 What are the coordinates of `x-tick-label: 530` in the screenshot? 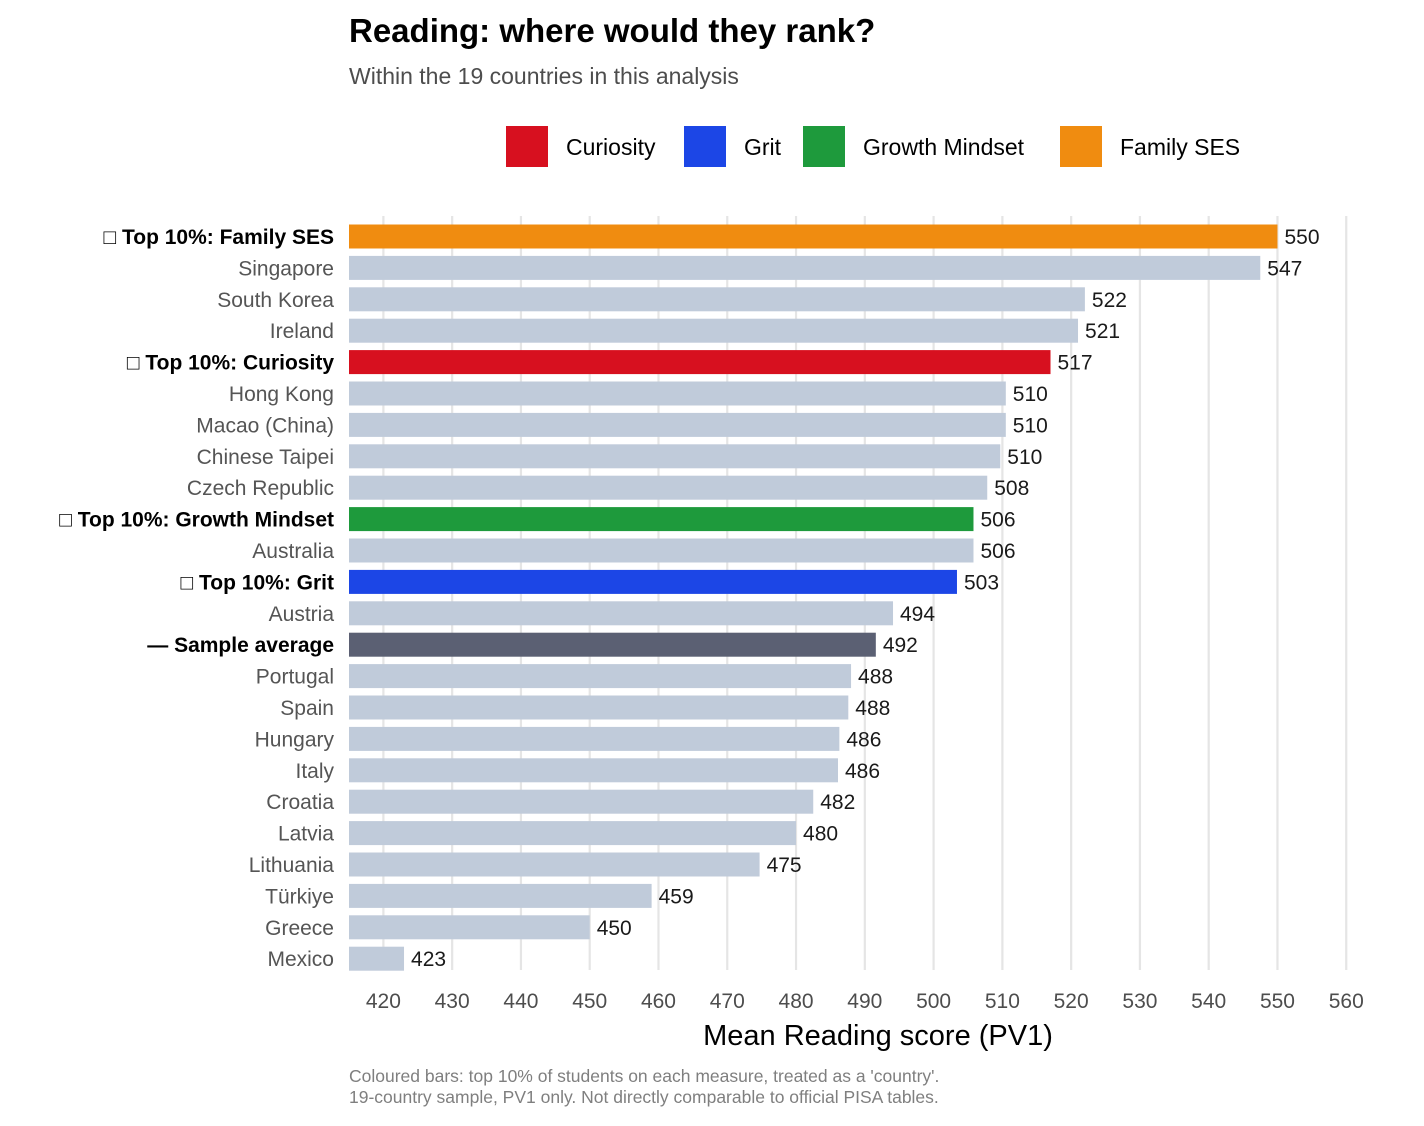 It's located at (1139, 1001).